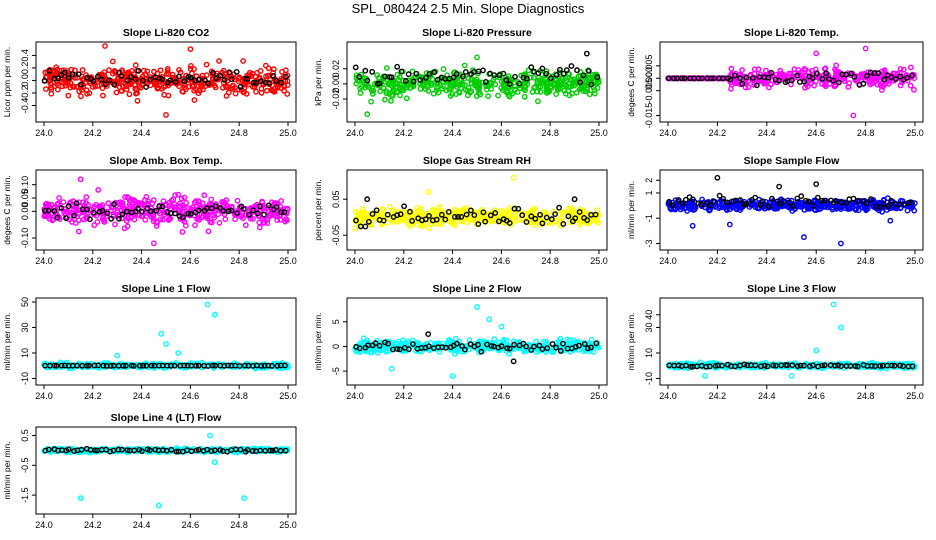  I want to click on y-tick-label: 0.4, so click(25, 55).